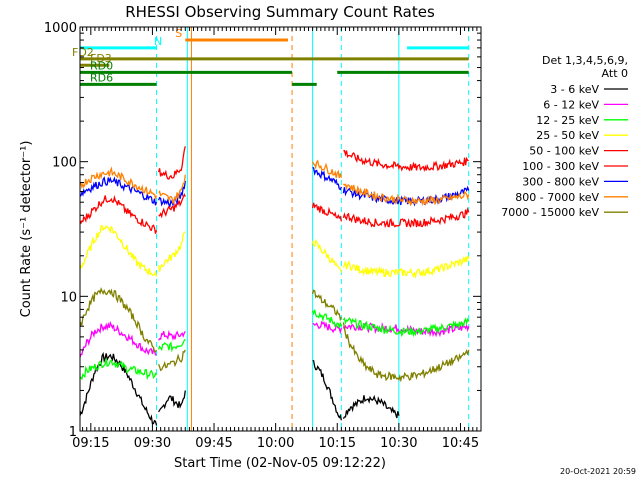  What do you see at coordinates (280, 463) in the screenshot?
I see `x-axis-label: Start Time (02-Nov-05 09:12:22)` at bounding box center [280, 463].